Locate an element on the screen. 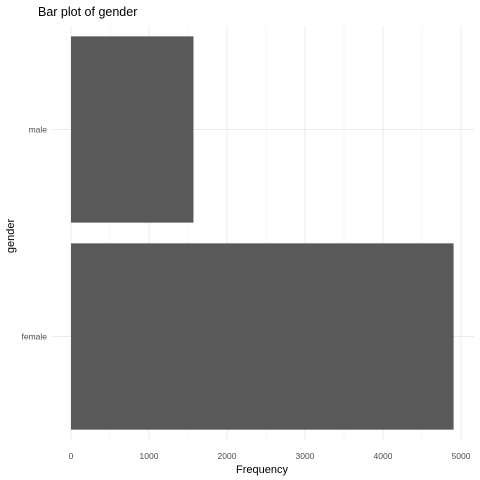  x-axis-label: Frequency is located at coordinates (262, 470).